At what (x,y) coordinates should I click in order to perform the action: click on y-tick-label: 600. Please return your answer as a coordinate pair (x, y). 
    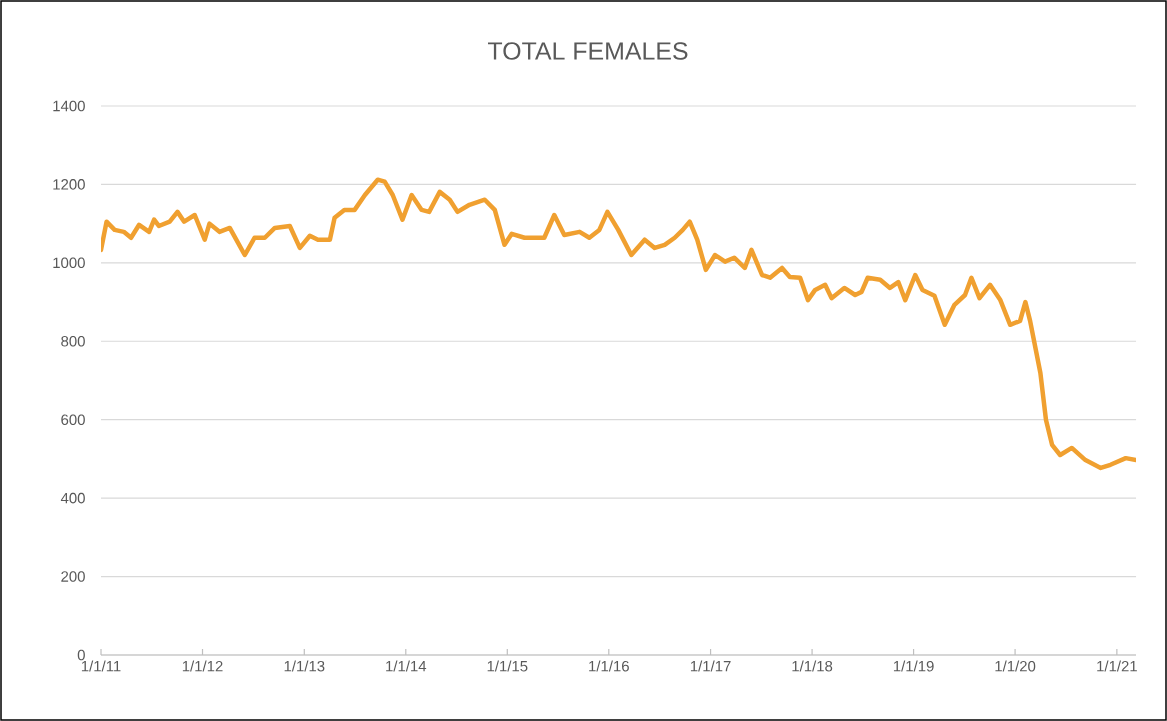
    Looking at the image, I should click on (73, 419).